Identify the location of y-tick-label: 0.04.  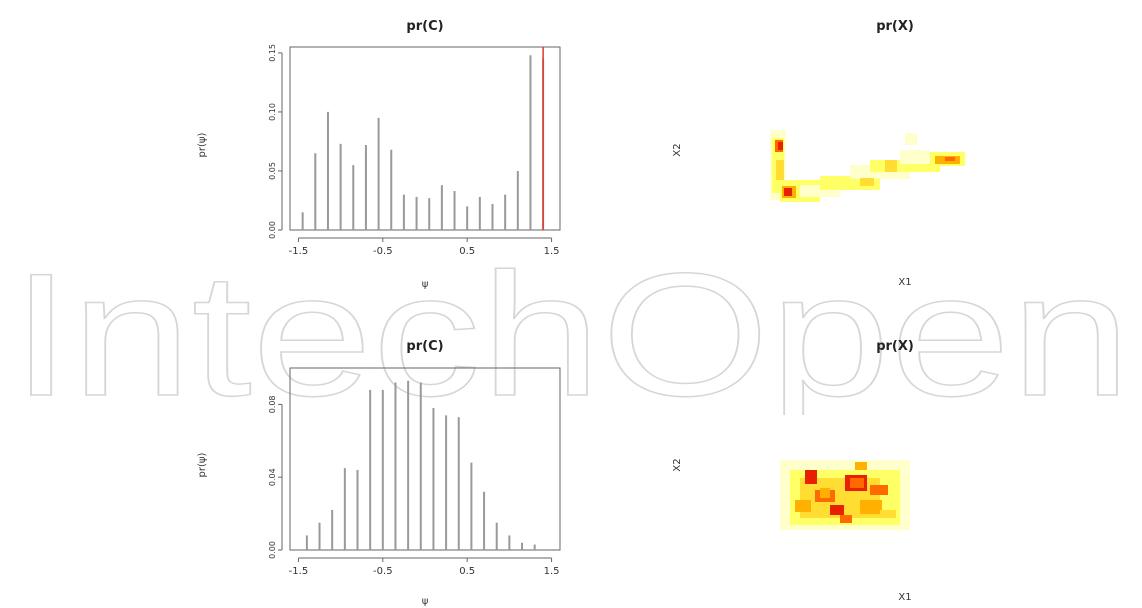
(272, 477).